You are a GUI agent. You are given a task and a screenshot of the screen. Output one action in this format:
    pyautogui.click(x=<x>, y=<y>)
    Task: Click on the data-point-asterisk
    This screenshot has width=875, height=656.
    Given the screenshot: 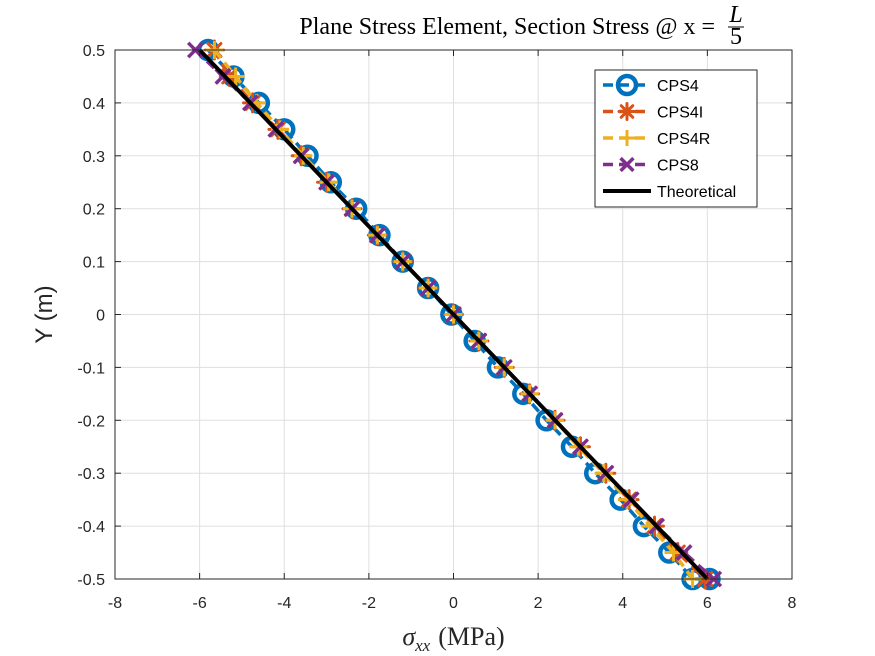 What is the action you would take?
    pyautogui.click(x=627, y=111)
    